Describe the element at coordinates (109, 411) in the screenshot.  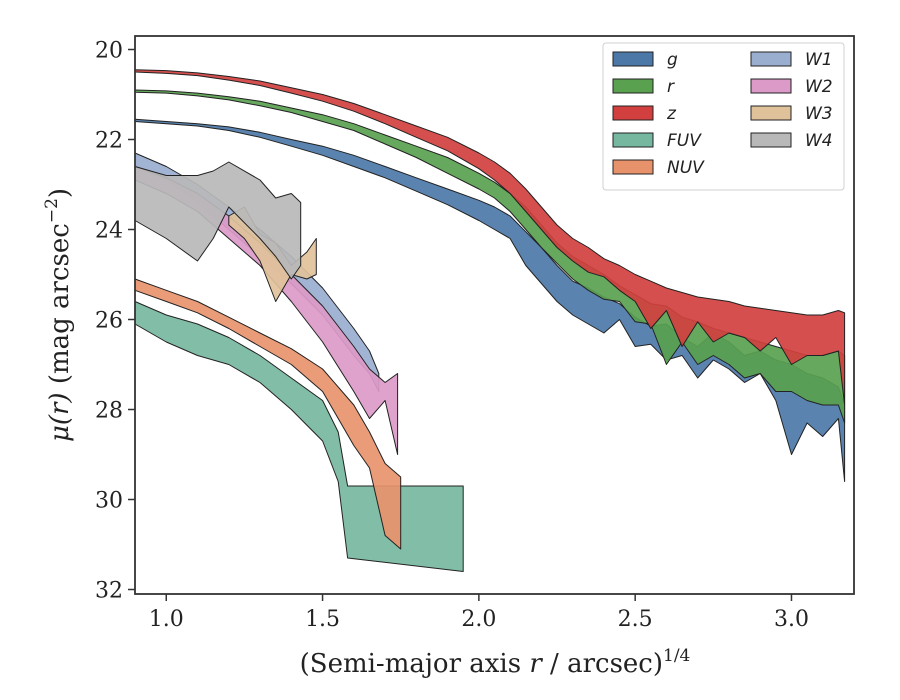
I see `y-tick-label: 28` at that location.